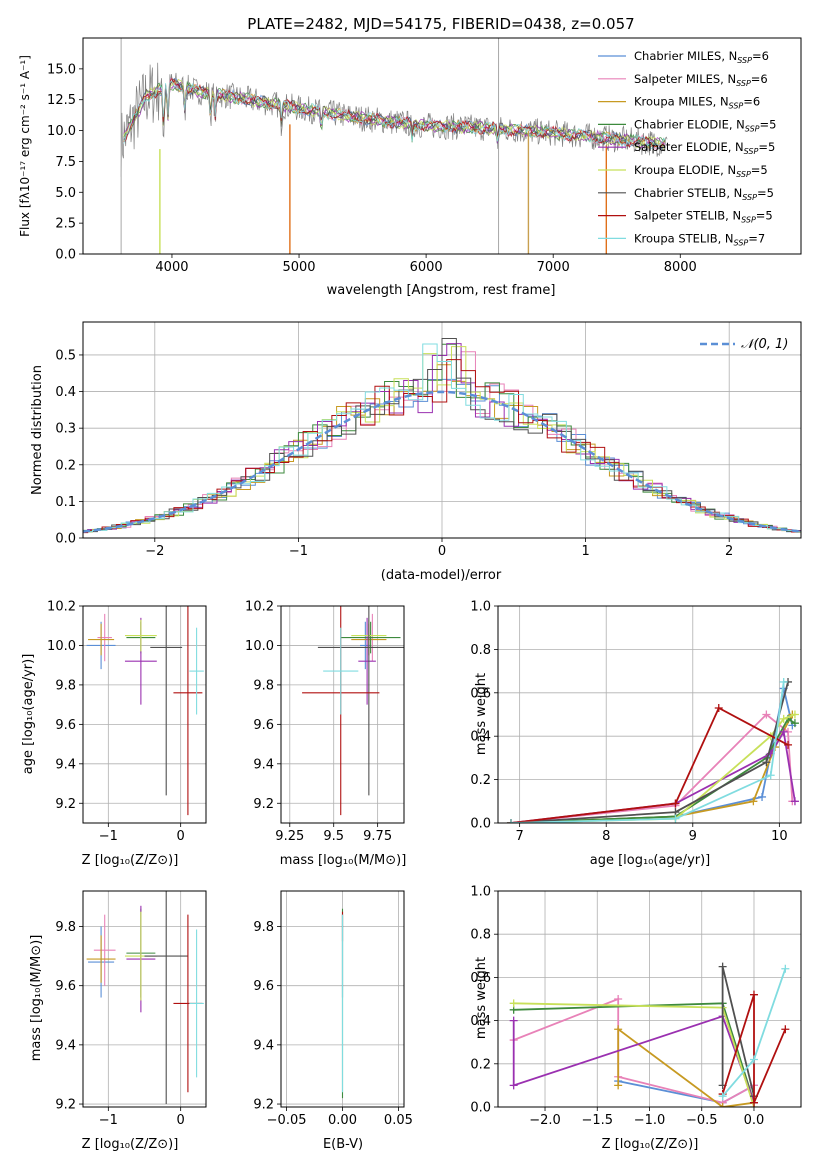 The height and width of the screenshot is (1170, 819). I want to click on legend-label: Salpeter ELODIE, NSSP=5, so click(704, 148).